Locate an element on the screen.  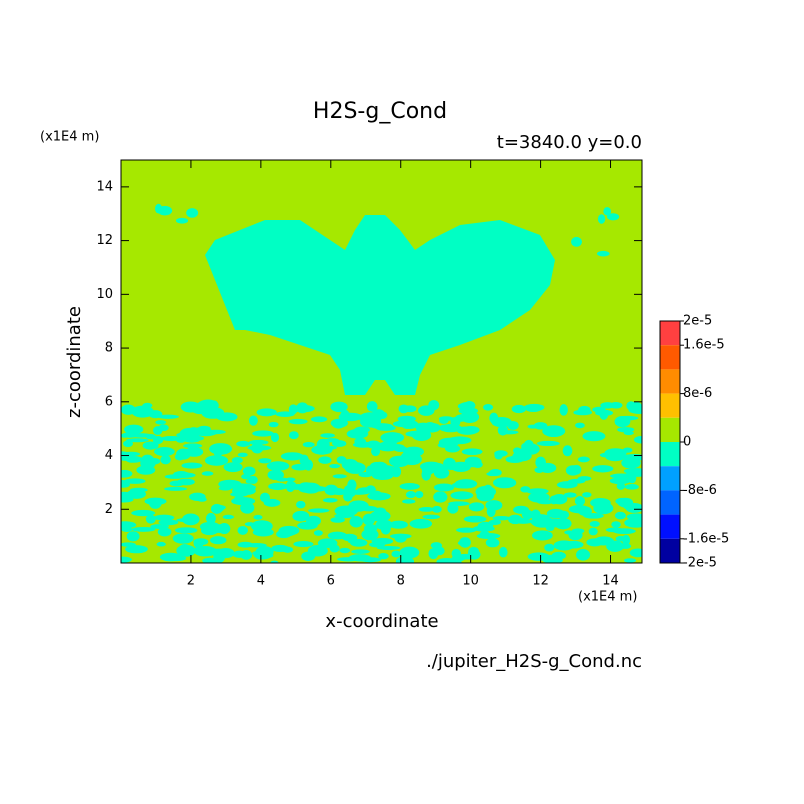
y-tick-label: 12 is located at coordinates (104, 240).